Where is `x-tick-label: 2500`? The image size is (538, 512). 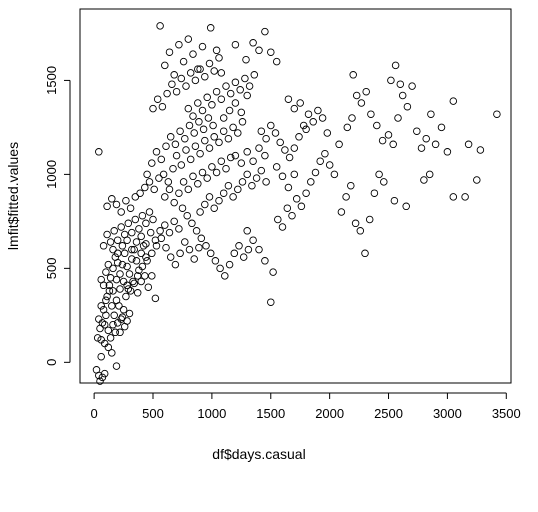
x-tick-label: 2500 is located at coordinates (388, 413).